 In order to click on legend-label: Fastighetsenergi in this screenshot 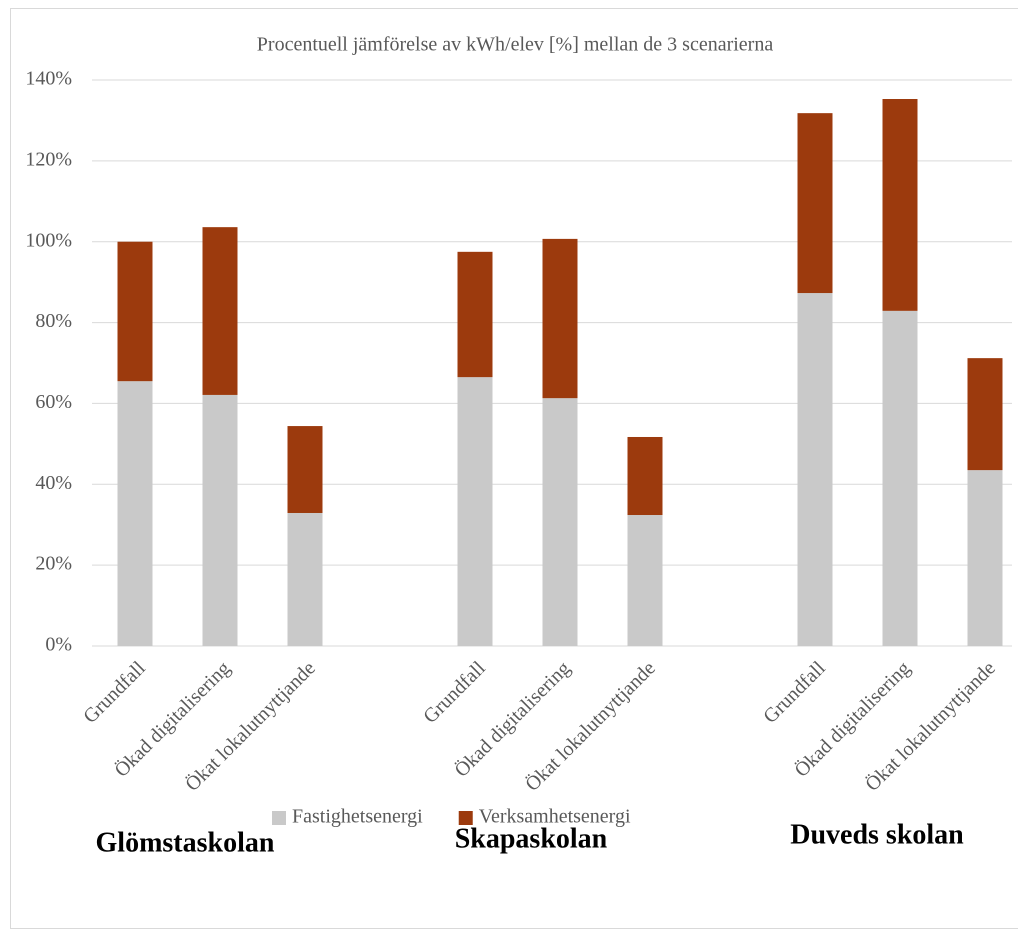, I will do `click(357, 817)`.